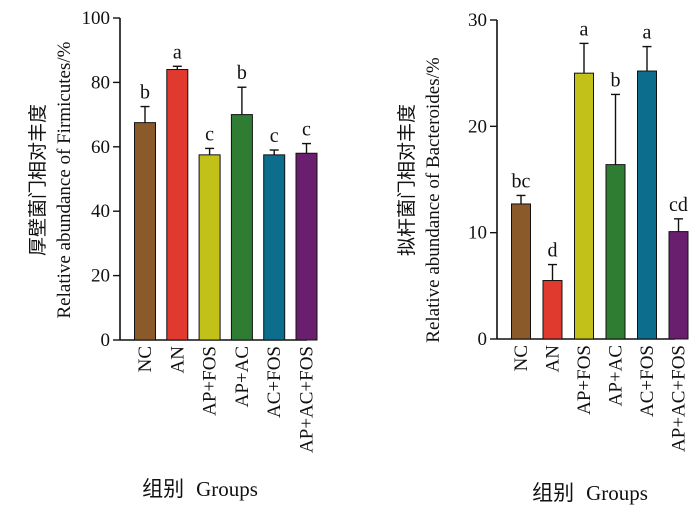  I want to click on chart-2-xlabel-cn: 组别, so click(553, 493).